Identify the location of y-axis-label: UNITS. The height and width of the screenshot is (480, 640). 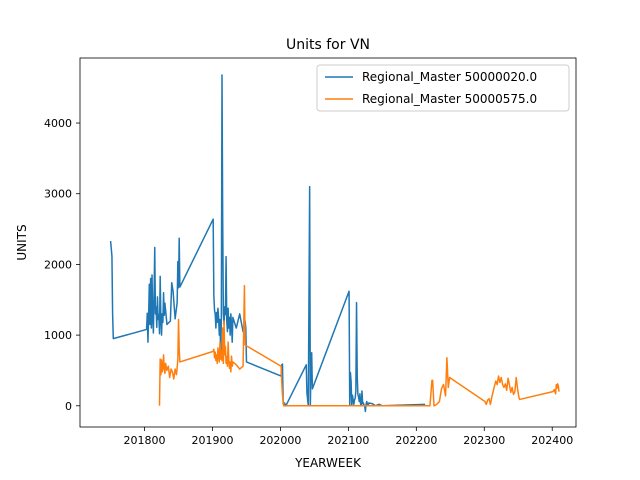
(22, 242).